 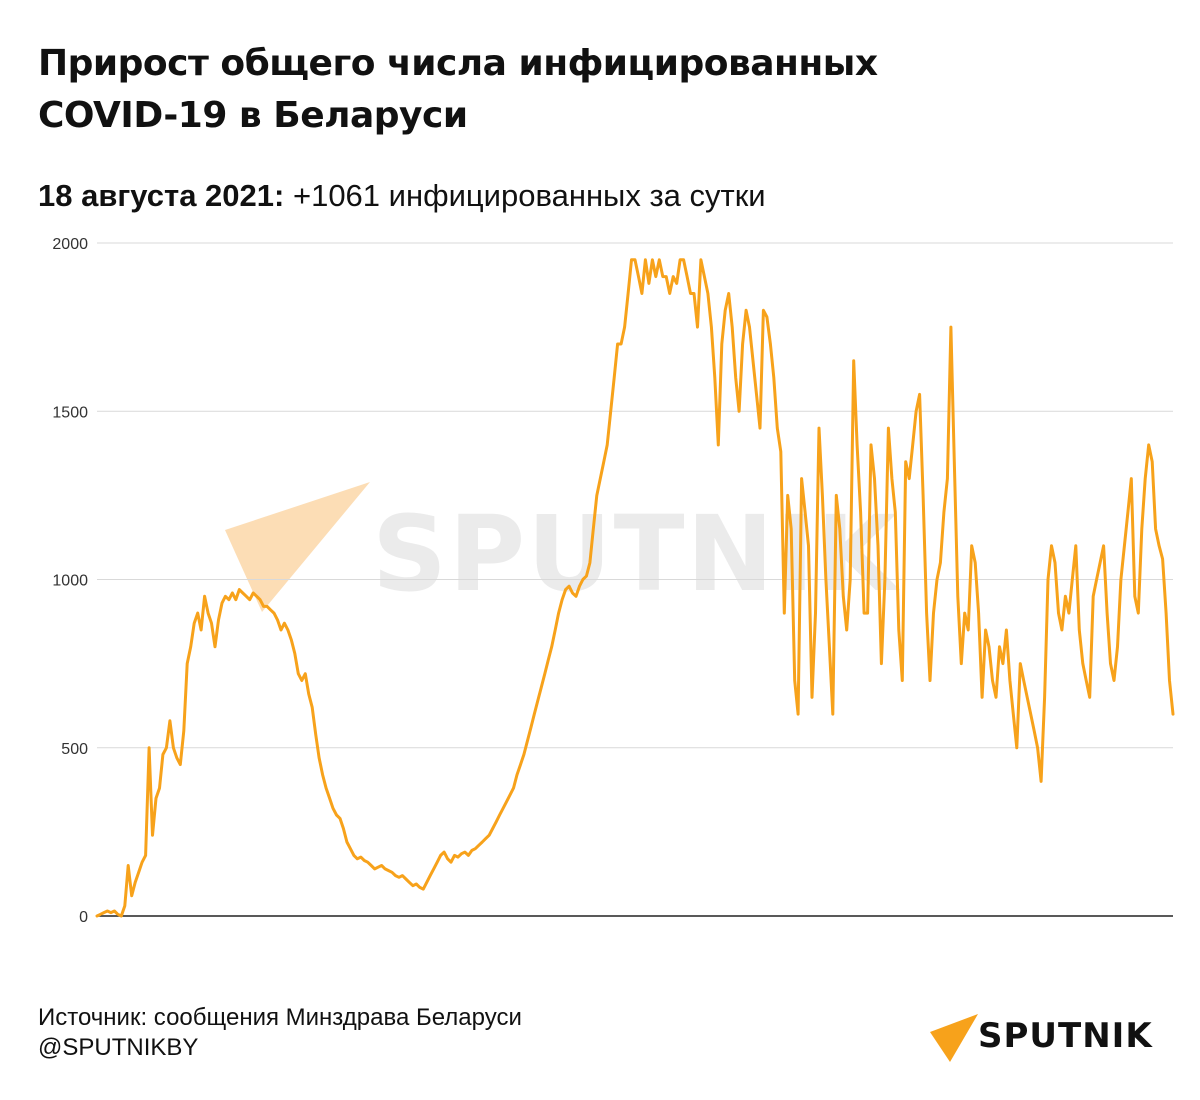 I want to click on y-axis-ticks: 0 500 1000 1500 2000, so click(x=70, y=581).